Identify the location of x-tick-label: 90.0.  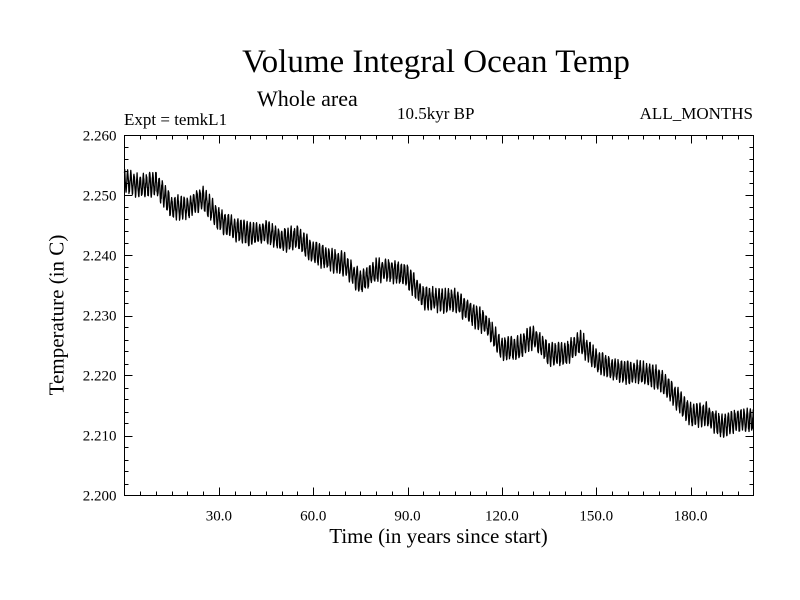
(407, 517).